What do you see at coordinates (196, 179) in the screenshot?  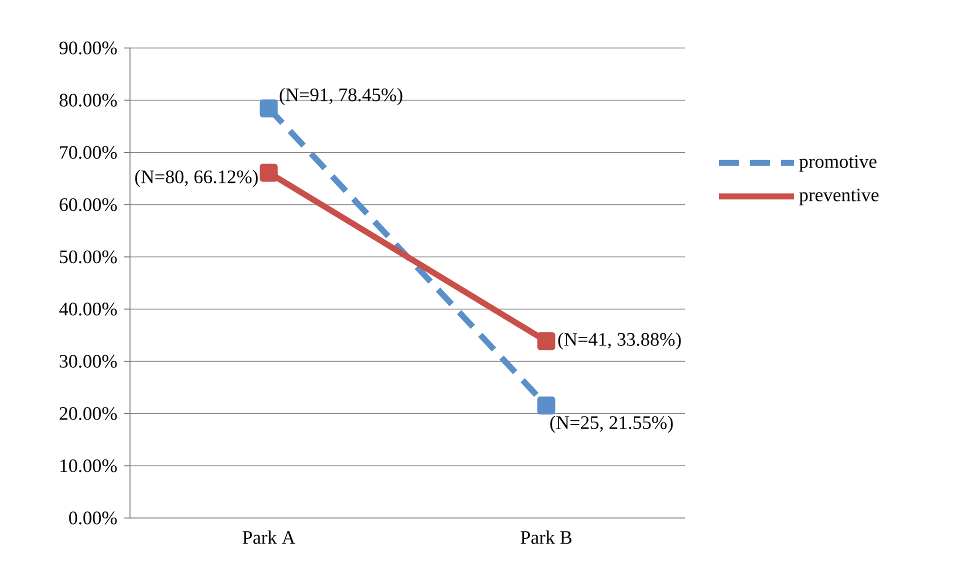 I see `data-label: (N=80, 66.12%)` at bounding box center [196, 179].